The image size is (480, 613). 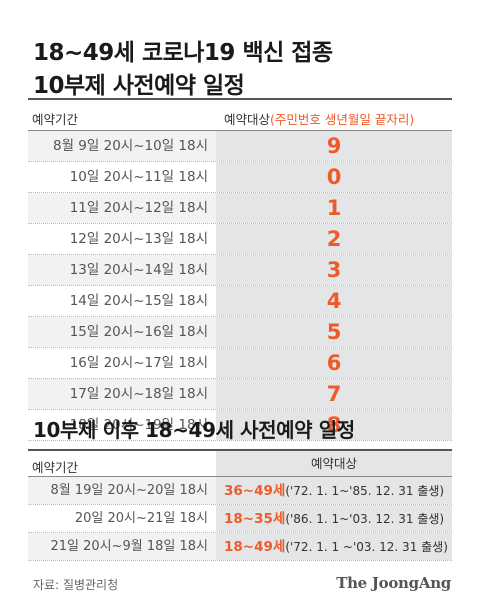 I want to click on post-schedule-table-header: 예약기간 예약대상, so click(x=240, y=463).